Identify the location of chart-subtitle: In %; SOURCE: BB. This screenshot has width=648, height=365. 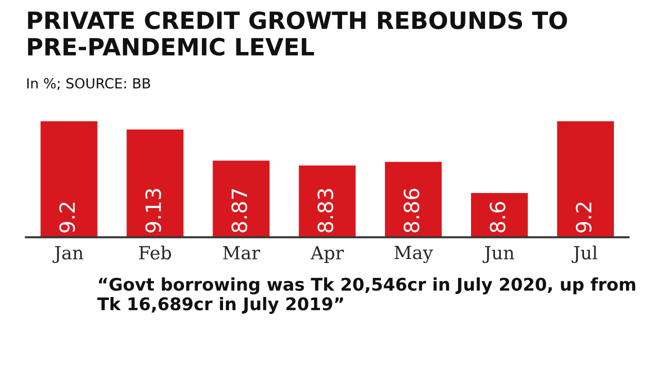
(88, 84).